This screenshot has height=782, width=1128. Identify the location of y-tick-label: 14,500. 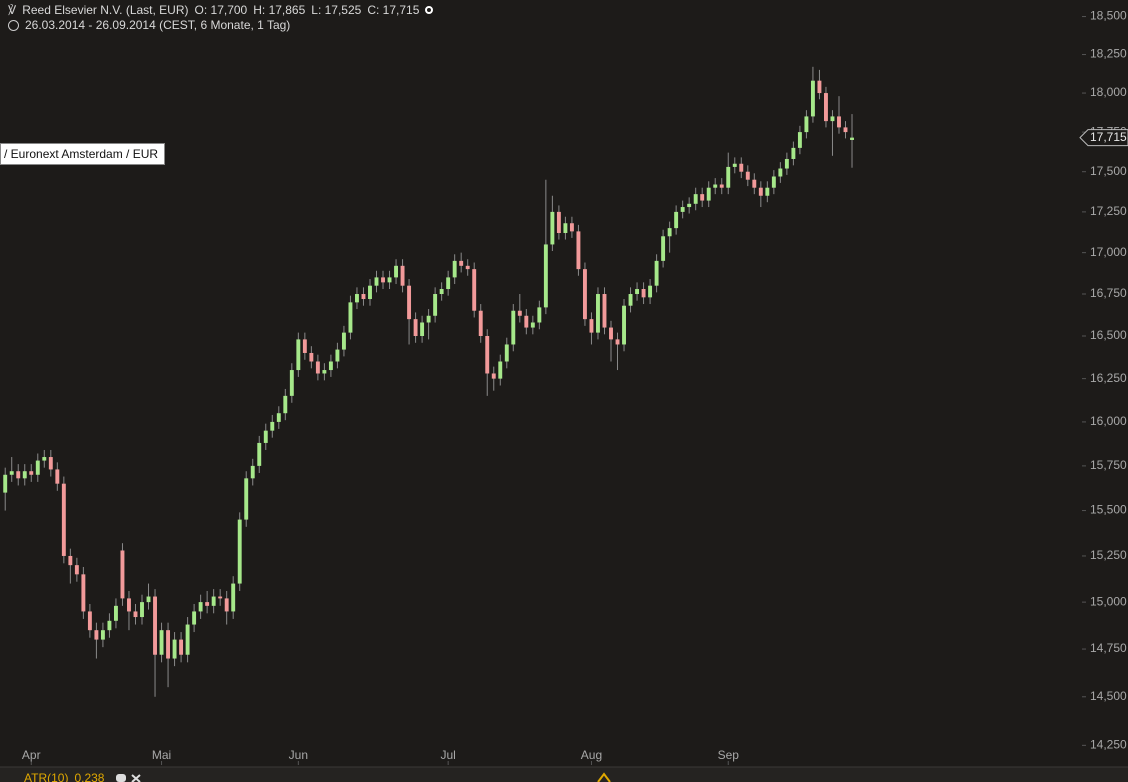
(1108, 696).